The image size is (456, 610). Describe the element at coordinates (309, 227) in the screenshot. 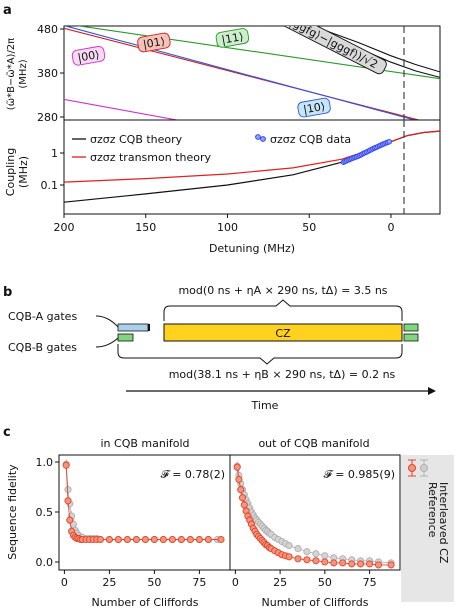

I see `panel-a-xtick-label: 50` at that location.